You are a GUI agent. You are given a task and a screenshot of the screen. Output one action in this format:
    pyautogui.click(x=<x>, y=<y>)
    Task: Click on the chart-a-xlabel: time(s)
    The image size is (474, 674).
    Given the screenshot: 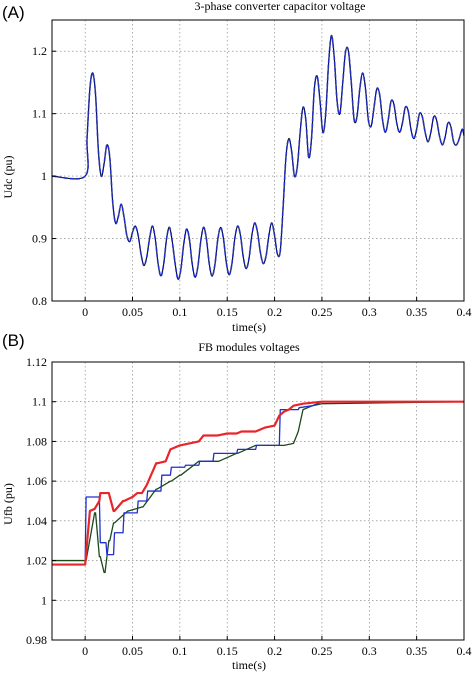 What is the action you would take?
    pyautogui.click(x=249, y=327)
    